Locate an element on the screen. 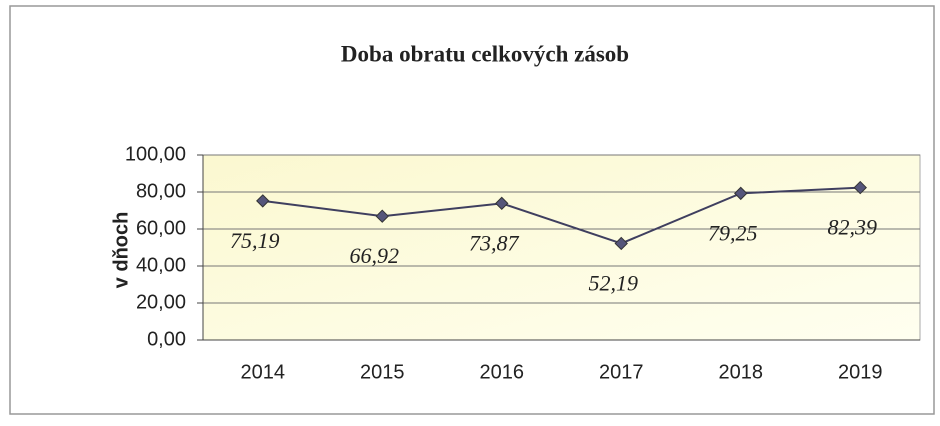 The width and height of the screenshot is (940, 426). y-tick-label: 60,00 is located at coordinates (161, 228).